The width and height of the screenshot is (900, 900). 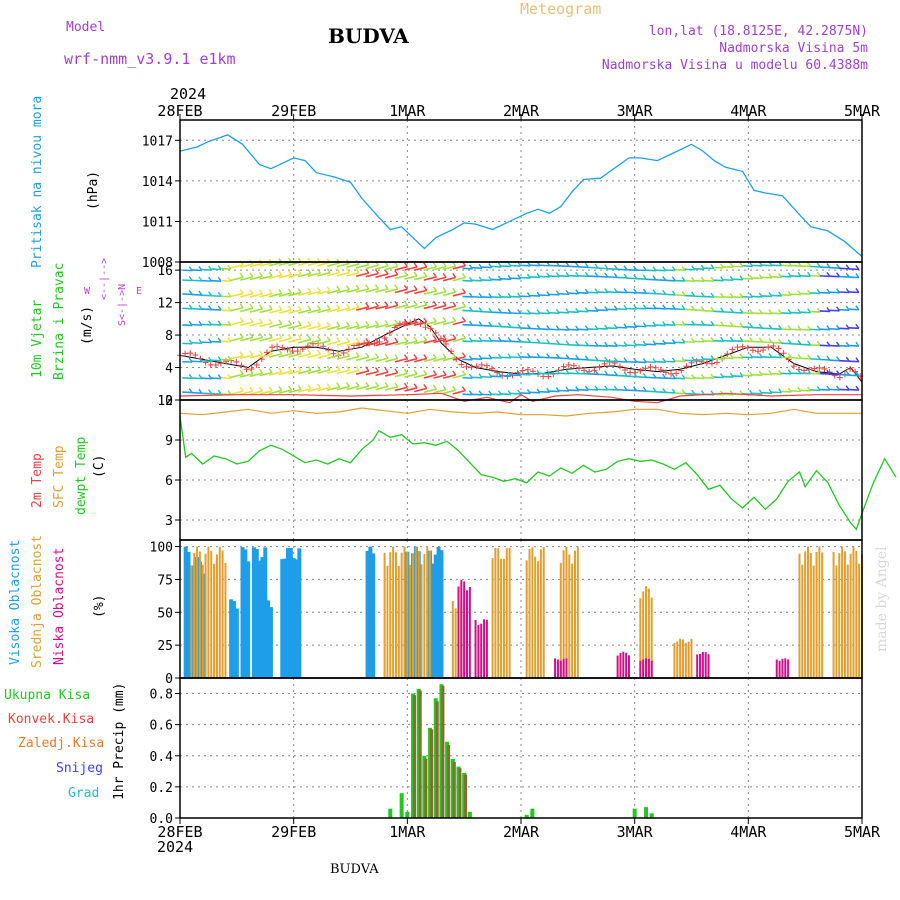 I want to click on temp-unit: (C), so click(x=99, y=466).